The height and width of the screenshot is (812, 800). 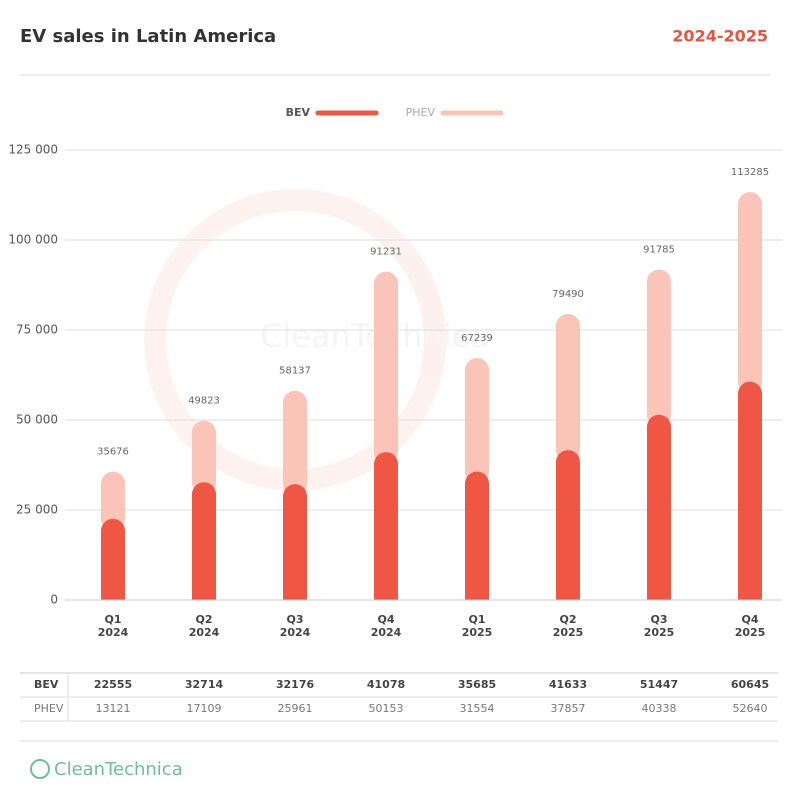 I want to click on table-cell: 40338, so click(x=659, y=708).